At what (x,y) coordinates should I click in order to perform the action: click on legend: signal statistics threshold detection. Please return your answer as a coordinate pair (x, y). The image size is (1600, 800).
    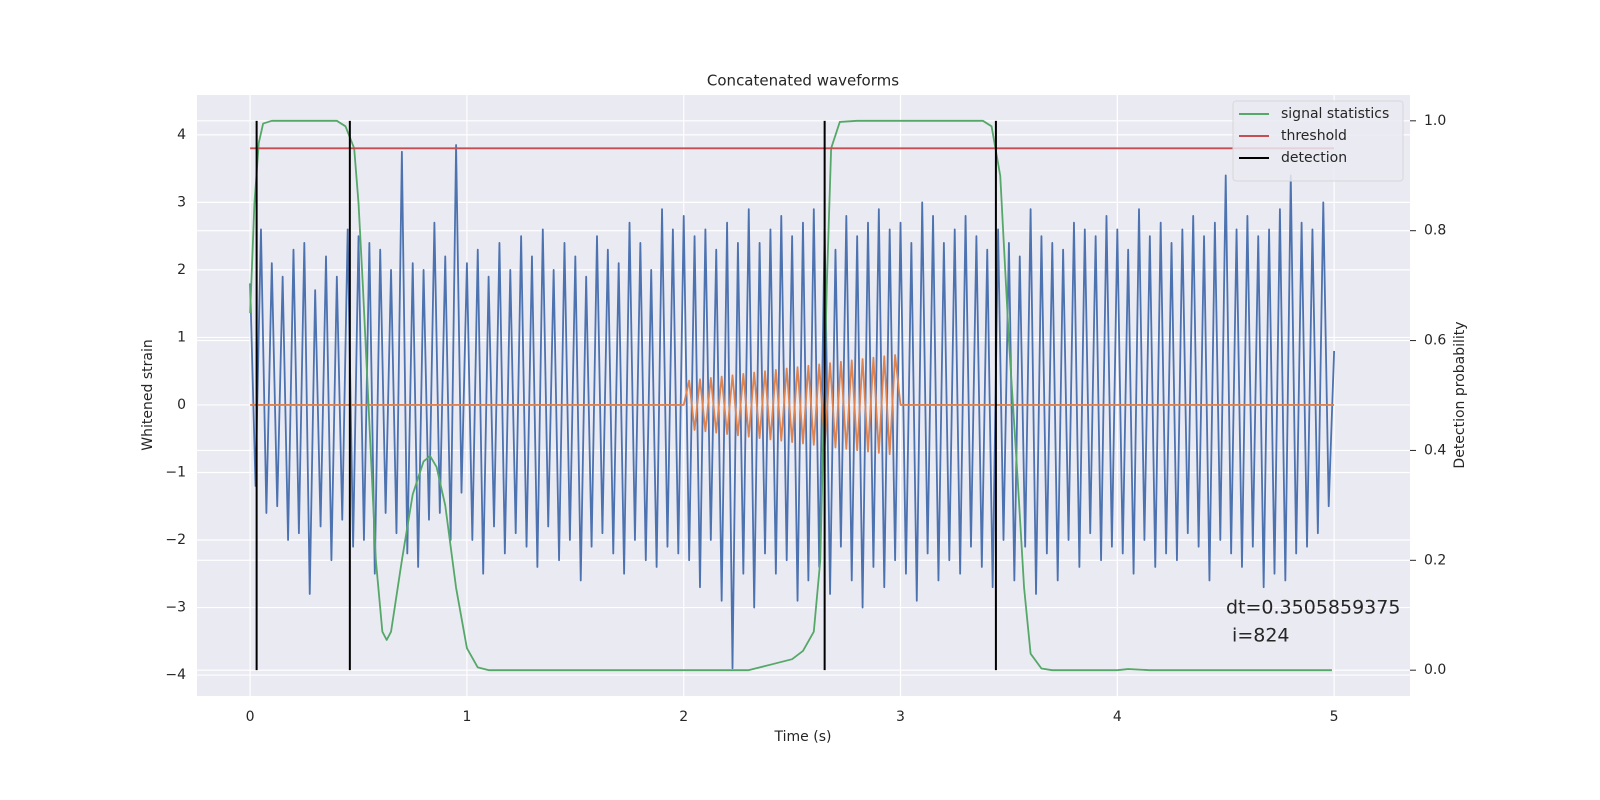
    Looking at the image, I should click on (1318, 141).